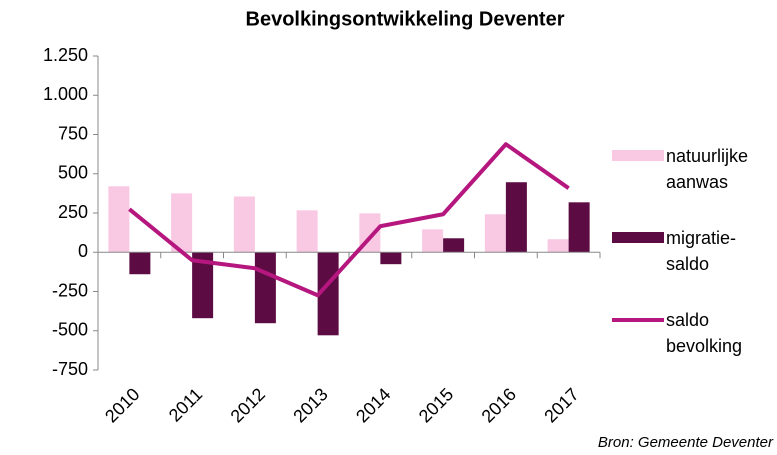  I want to click on y-tick-label: -250, so click(70, 290).